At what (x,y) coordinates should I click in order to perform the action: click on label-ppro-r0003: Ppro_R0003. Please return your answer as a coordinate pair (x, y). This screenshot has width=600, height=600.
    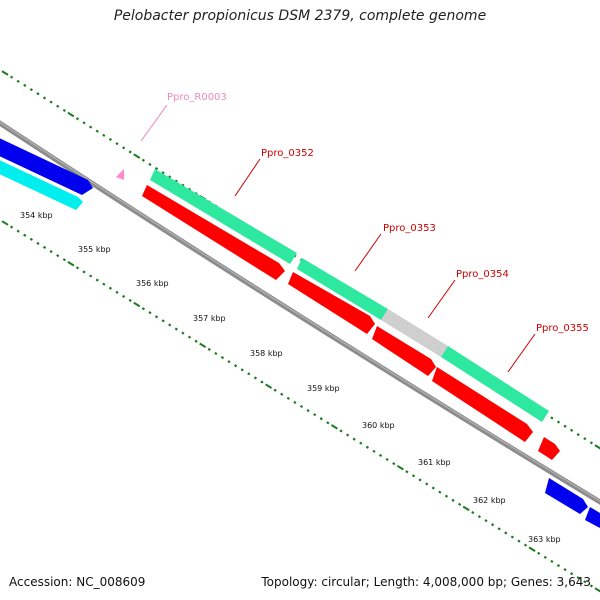
    Looking at the image, I should click on (197, 97).